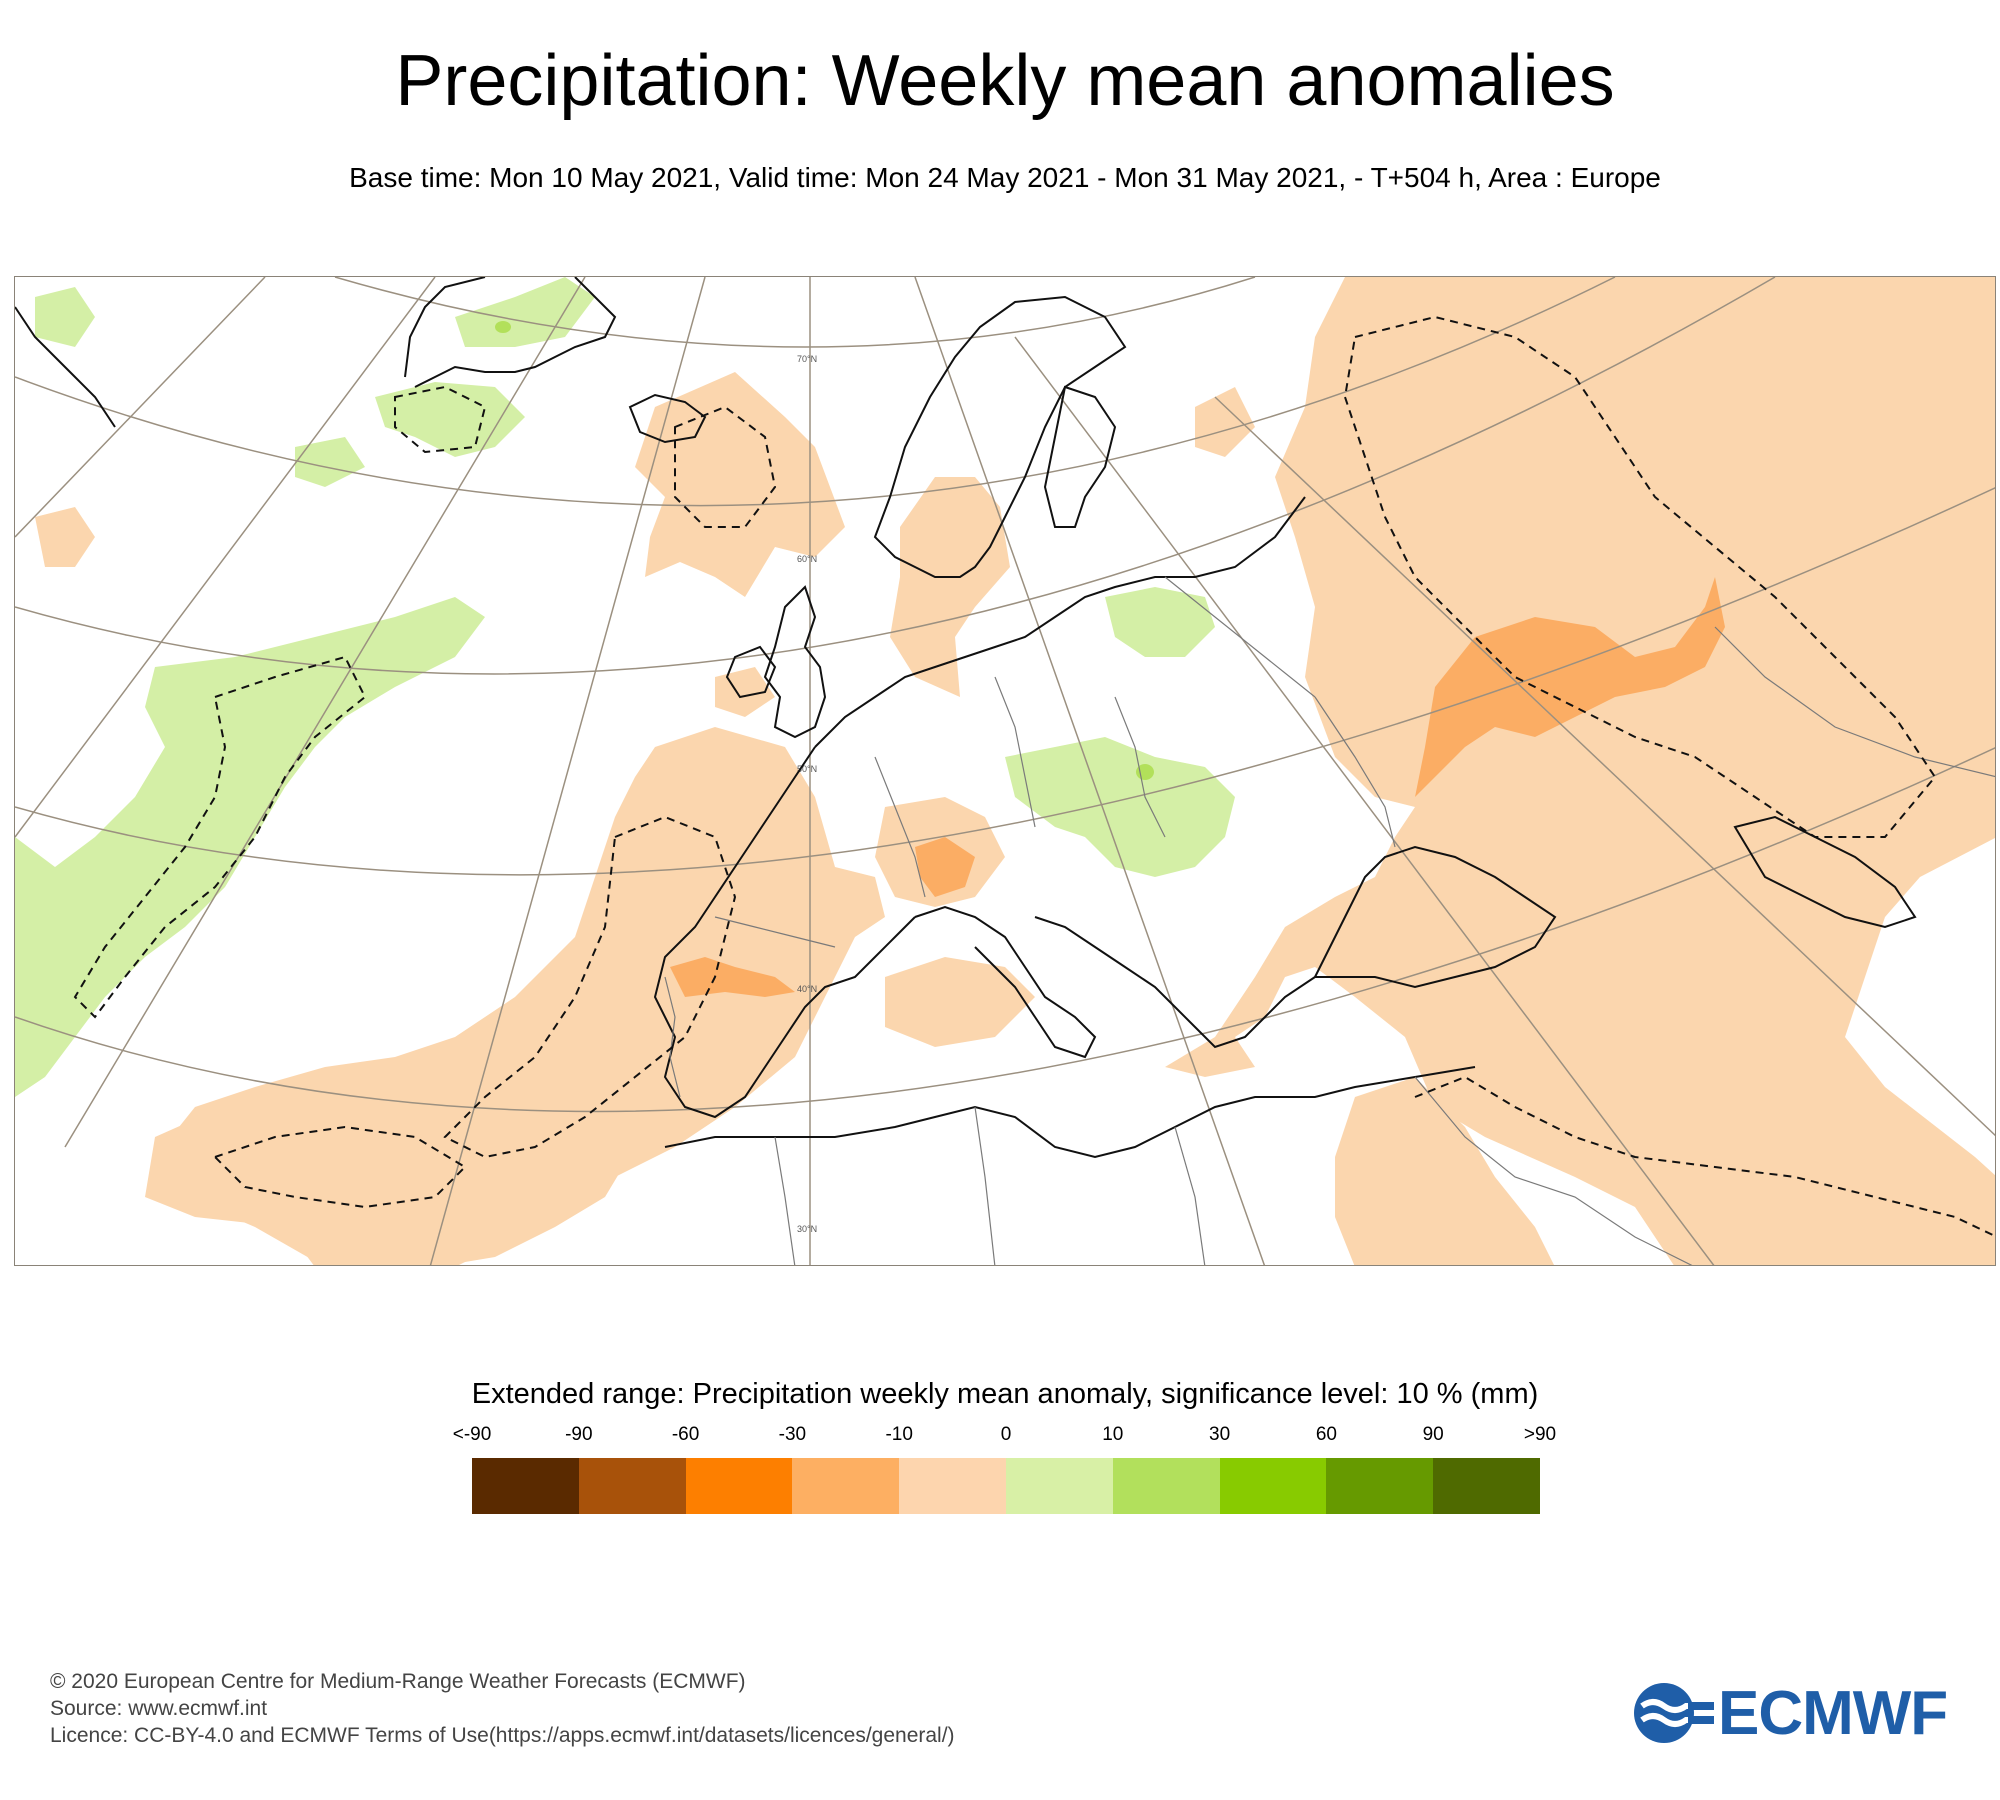 The height and width of the screenshot is (1800, 2000). Describe the element at coordinates (792, 1434) in the screenshot. I see `legend-tick-label: -30` at that location.